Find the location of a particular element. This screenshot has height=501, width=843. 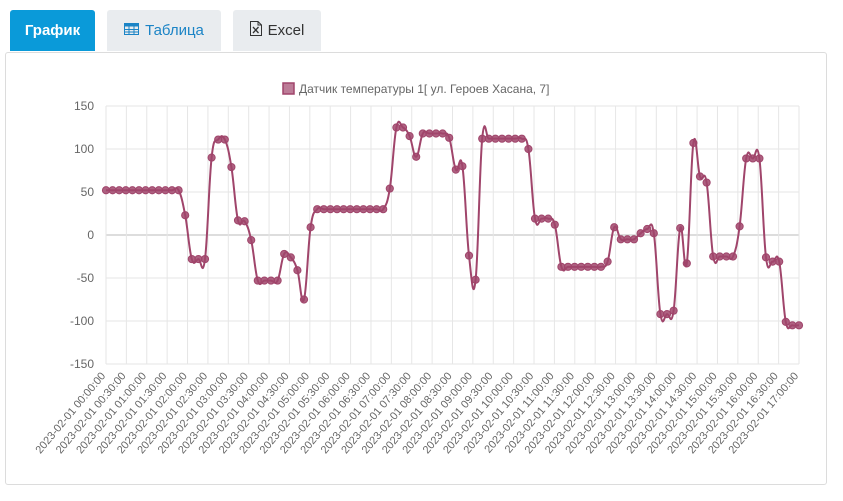

tab-chart-label: График is located at coordinates (52, 30).